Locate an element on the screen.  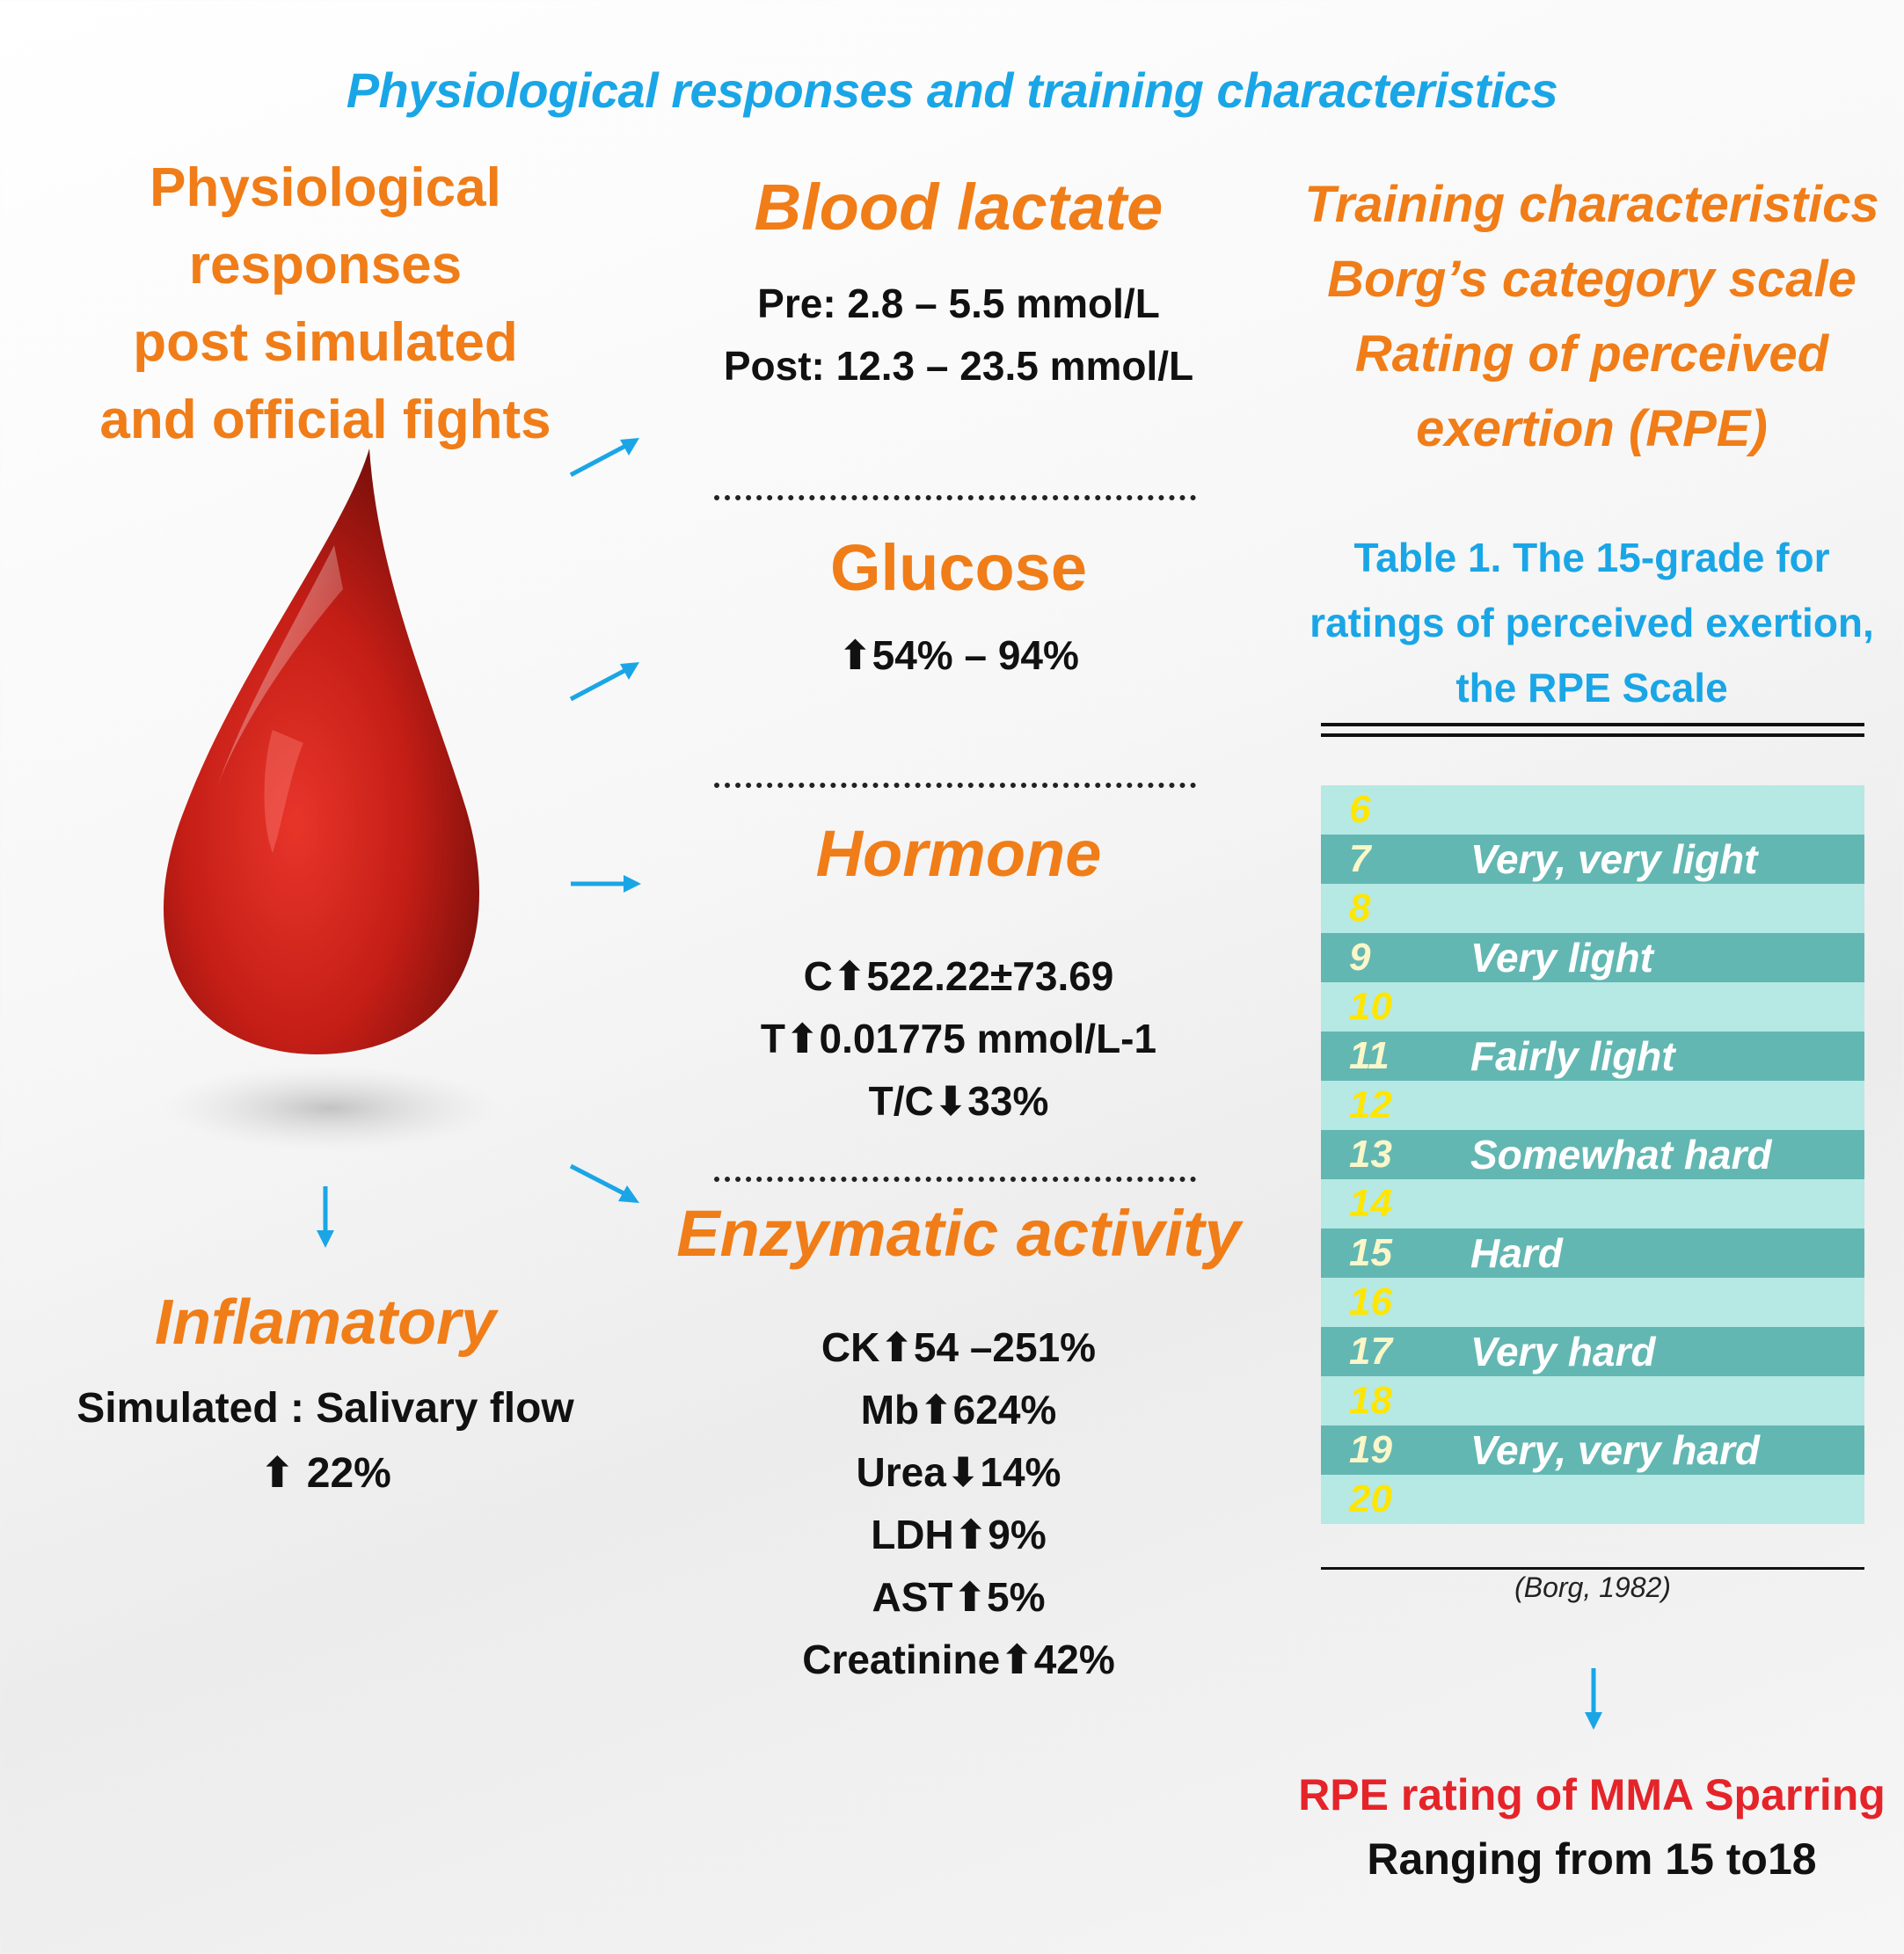
hormone-cortisol: C⬆522.22±73.69 is located at coordinates (958, 976).